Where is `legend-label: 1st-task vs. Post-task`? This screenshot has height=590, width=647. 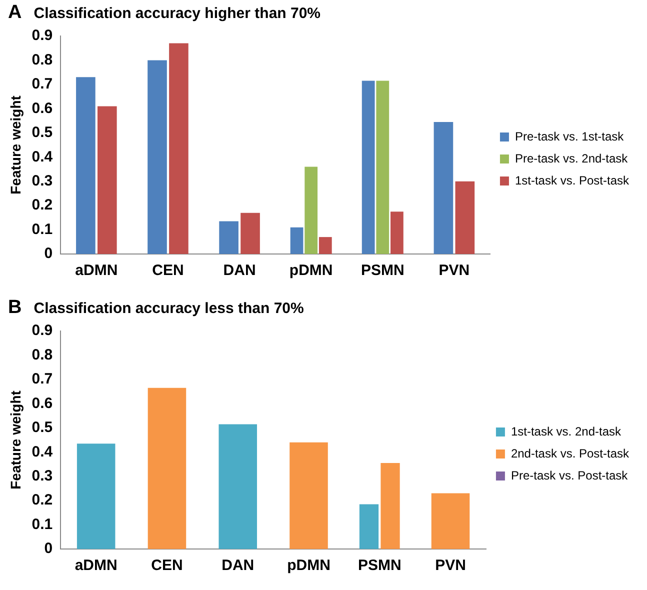 legend-label: 1st-task vs. Post-task is located at coordinates (572, 180).